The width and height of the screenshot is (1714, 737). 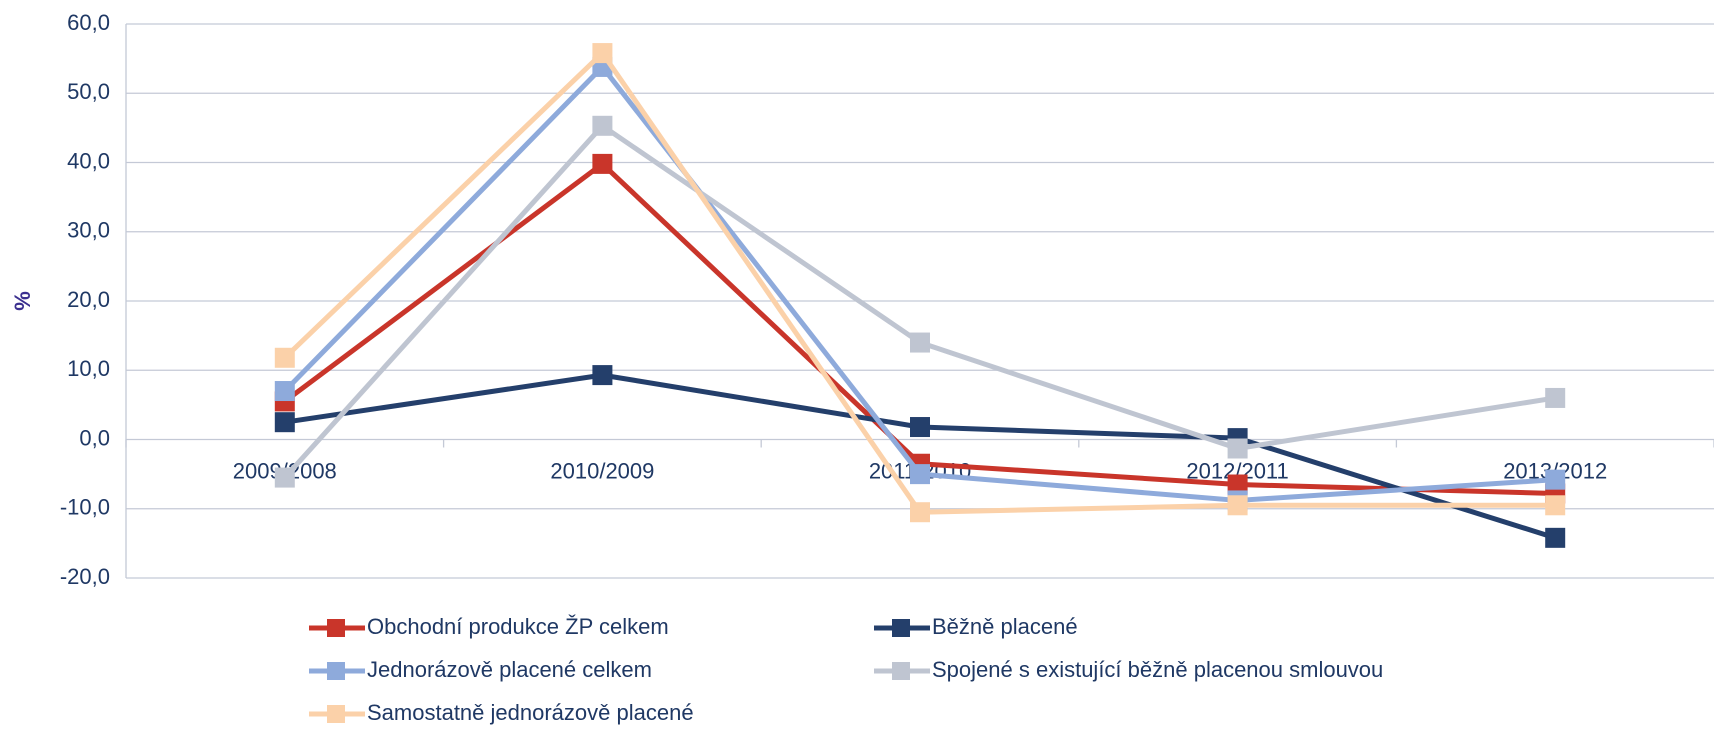 What do you see at coordinates (88, 91) in the screenshot?
I see `y-tick-label: 50,0` at bounding box center [88, 91].